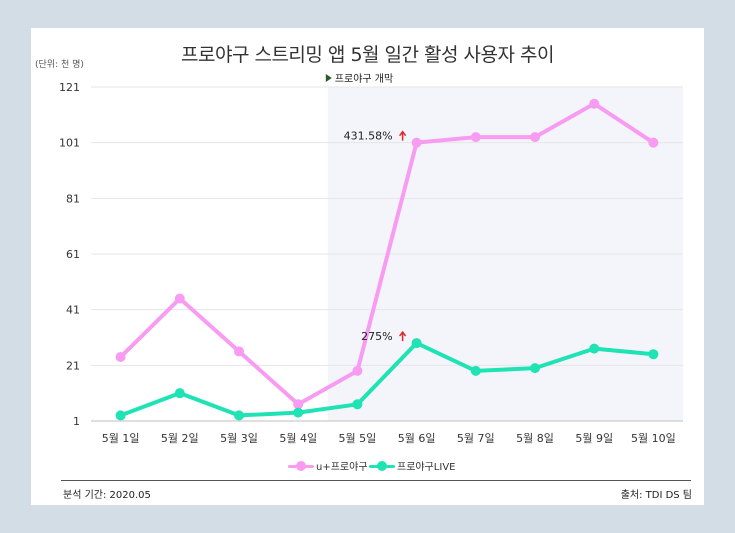  I want to click on x-tick-label: 5월 6일, so click(417, 438).